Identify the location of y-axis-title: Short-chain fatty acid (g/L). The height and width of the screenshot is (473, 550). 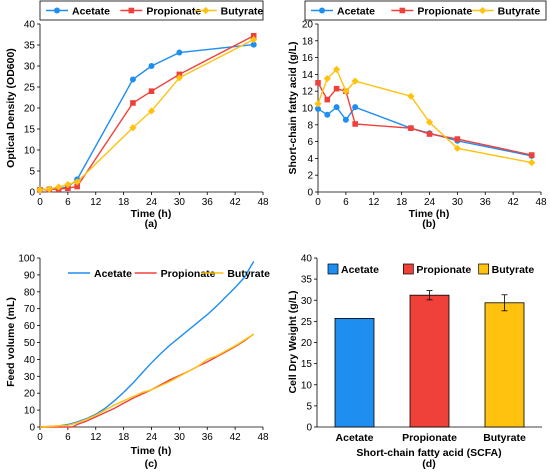
(293, 107).